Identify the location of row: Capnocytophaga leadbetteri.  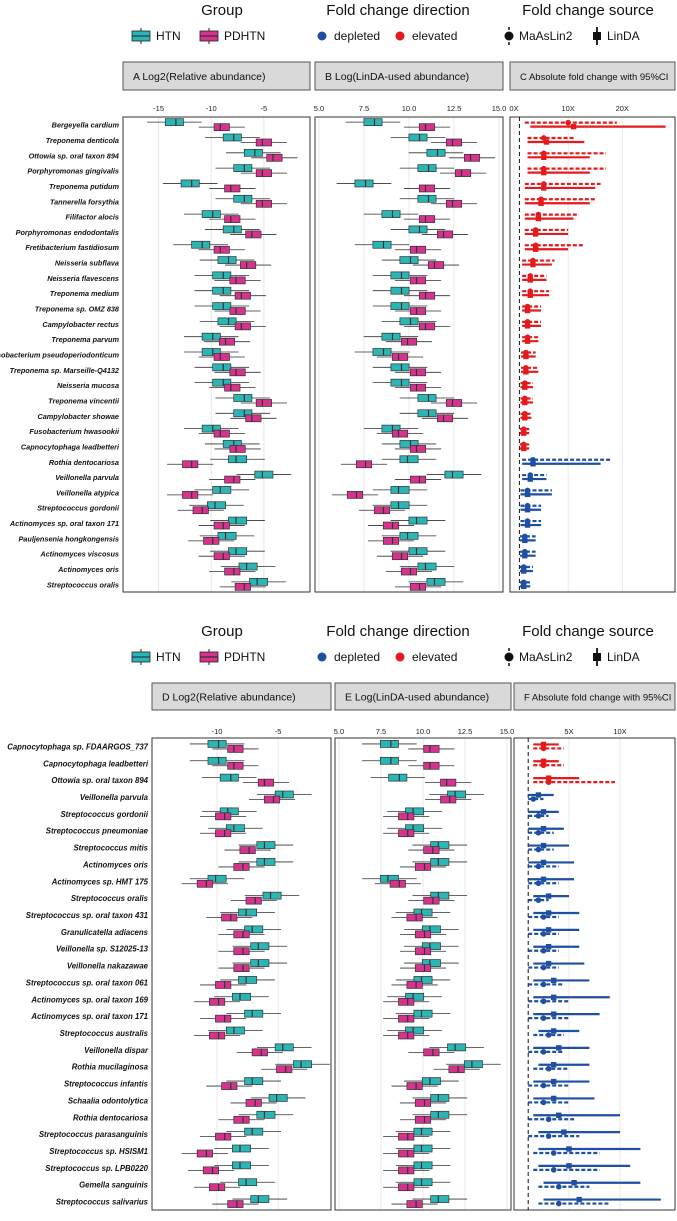
(303, 763).